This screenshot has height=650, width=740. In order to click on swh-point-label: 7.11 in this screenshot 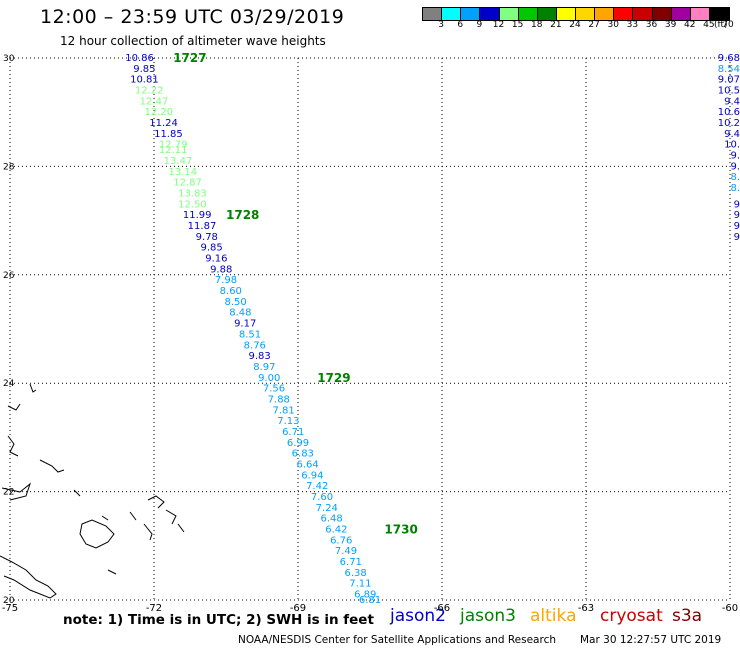, I will do `click(360, 584)`.